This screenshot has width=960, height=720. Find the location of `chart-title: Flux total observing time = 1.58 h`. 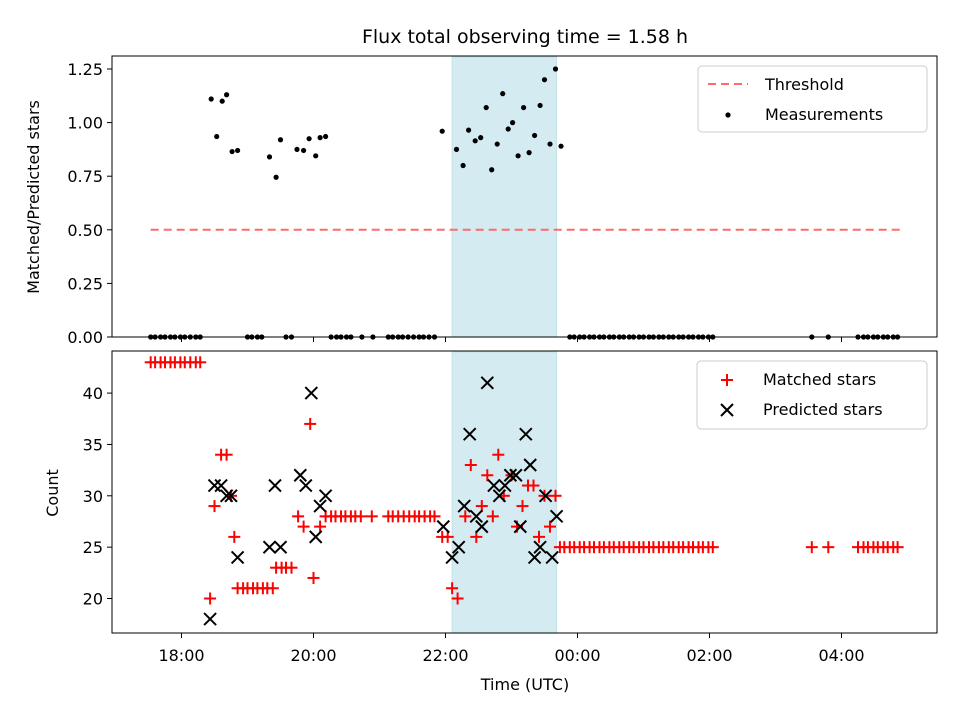

chart-title: Flux total observing time = 1.58 h is located at coordinates (525, 37).